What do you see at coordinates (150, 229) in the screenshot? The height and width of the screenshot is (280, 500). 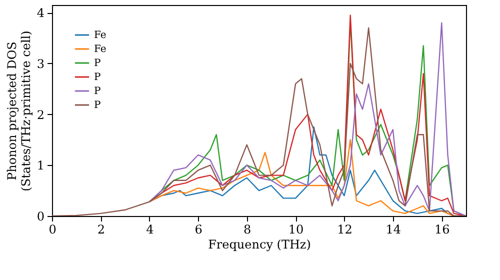 I see `x-tick-label: 4` at bounding box center [150, 229].